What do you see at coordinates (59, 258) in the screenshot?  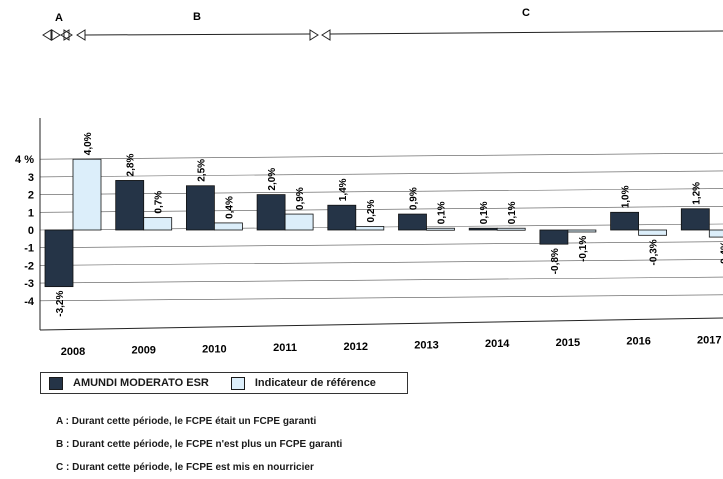 I see `bar-fund-2008` at bounding box center [59, 258].